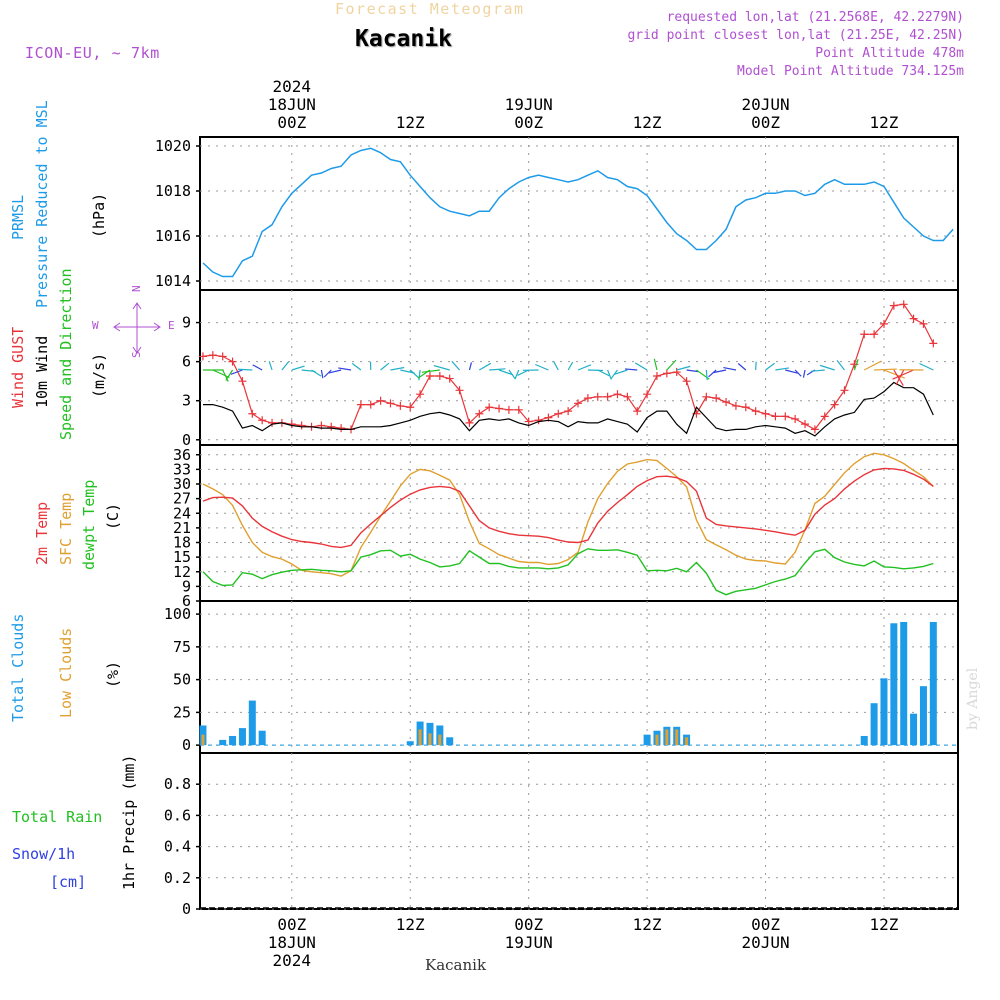 The image size is (1000, 1000). I want to click on clouds-ytick-label: 0, so click(186, 745).